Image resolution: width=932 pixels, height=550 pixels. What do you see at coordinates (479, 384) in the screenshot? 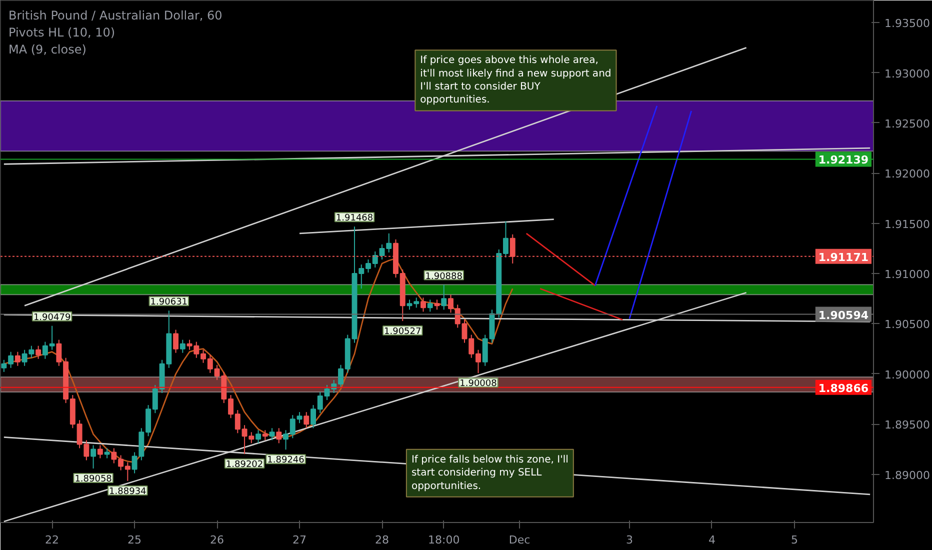
I see `annotation: 1.90008` at bounding box center [479, 384].